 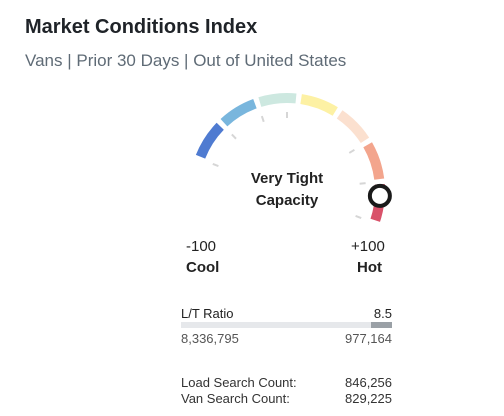 I want to click on load-search-count-value: 846,256, so click(x=368, y=382).